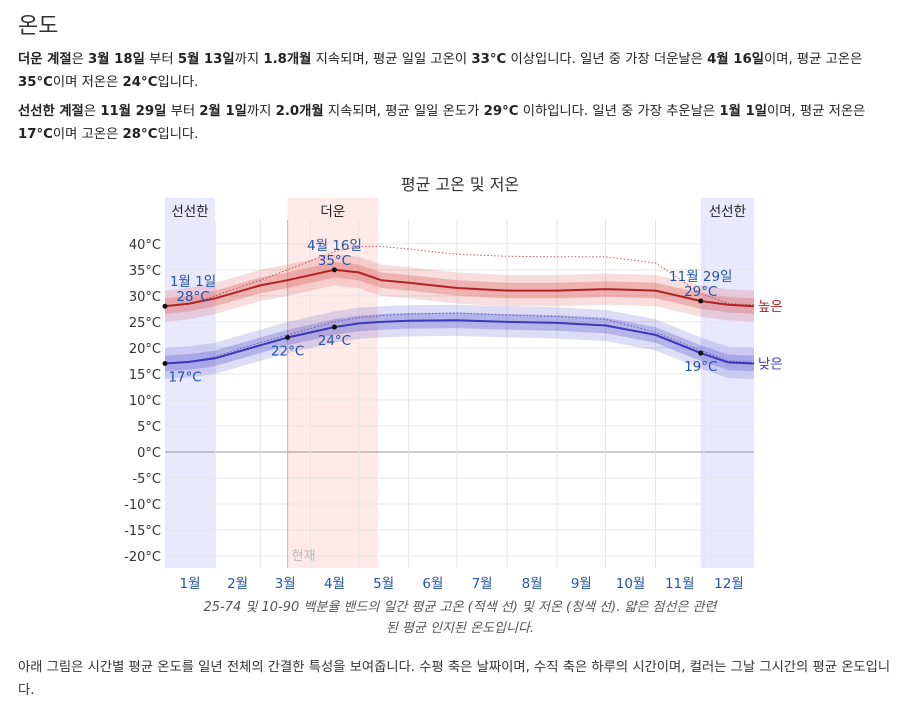 This screenshot has width=910, height=719. I want to click on y-tick-label: -10°C, so click(142, 505).